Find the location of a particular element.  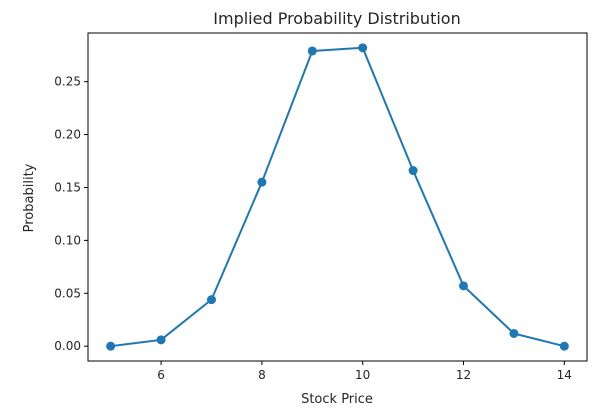

y-axis-label: Probability is located at coordinates (29, 197).